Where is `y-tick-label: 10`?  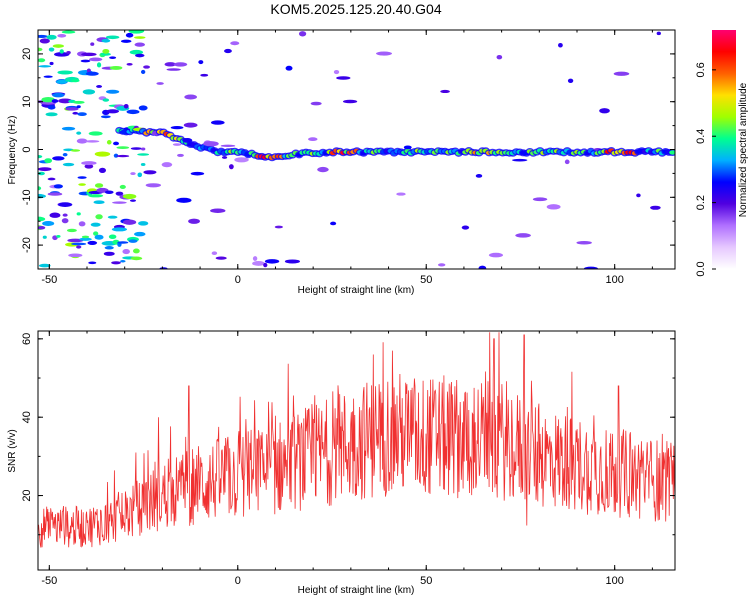
y-tick-label: 10 is located at coordinates (27, 102).